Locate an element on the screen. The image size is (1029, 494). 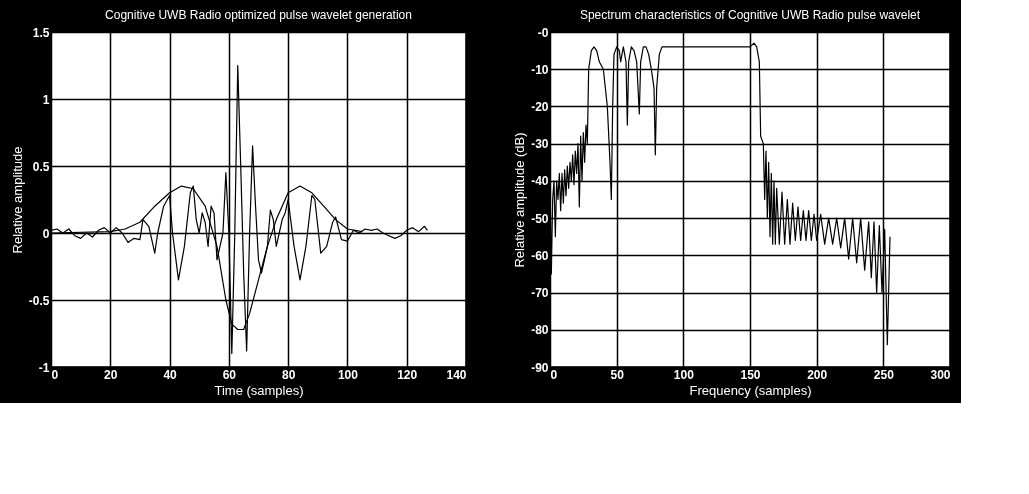
x-tick-label: 40 is located at coordinates (170, 374).